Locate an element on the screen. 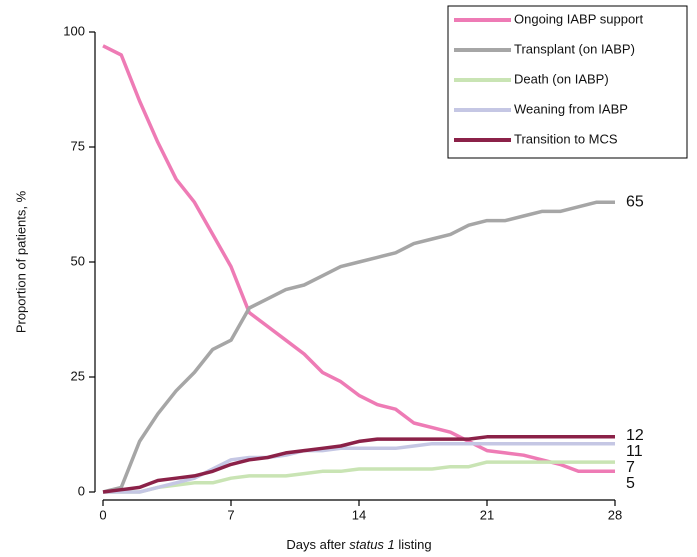  x-label-part: Days after is located at coordinates (317, 544).